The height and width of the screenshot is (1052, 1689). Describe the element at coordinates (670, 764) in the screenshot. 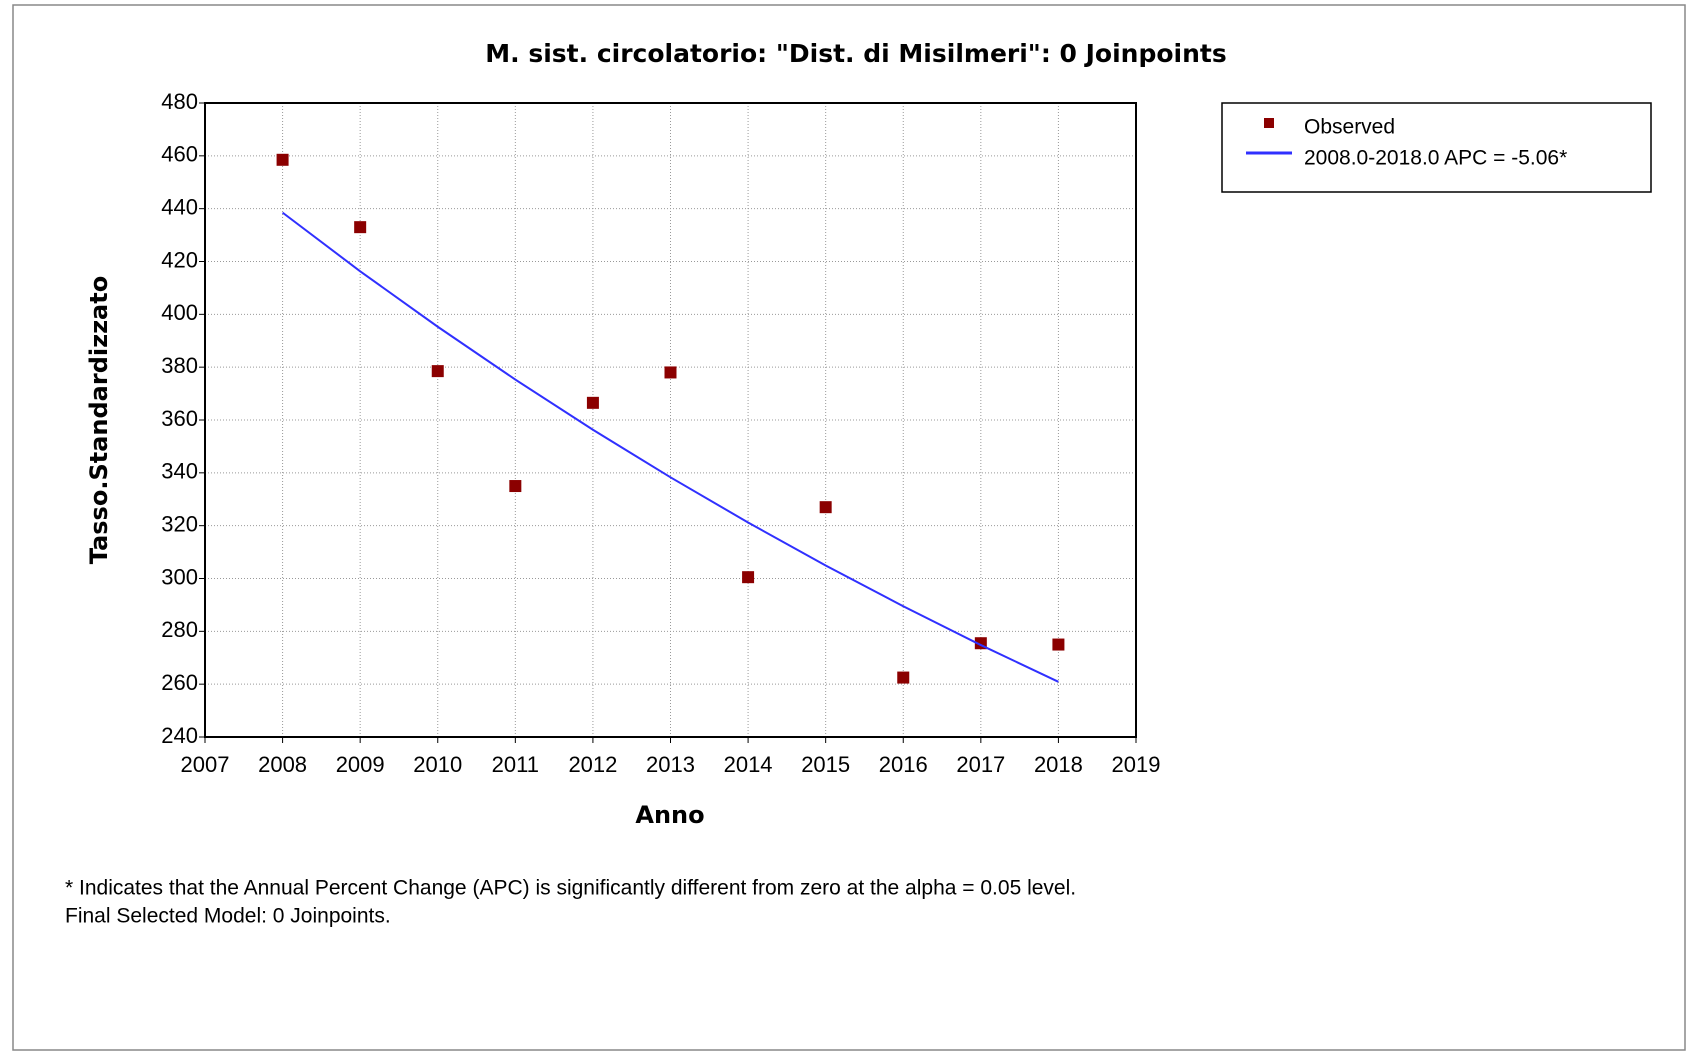

I see `x-tick-label: 2013` at that location.